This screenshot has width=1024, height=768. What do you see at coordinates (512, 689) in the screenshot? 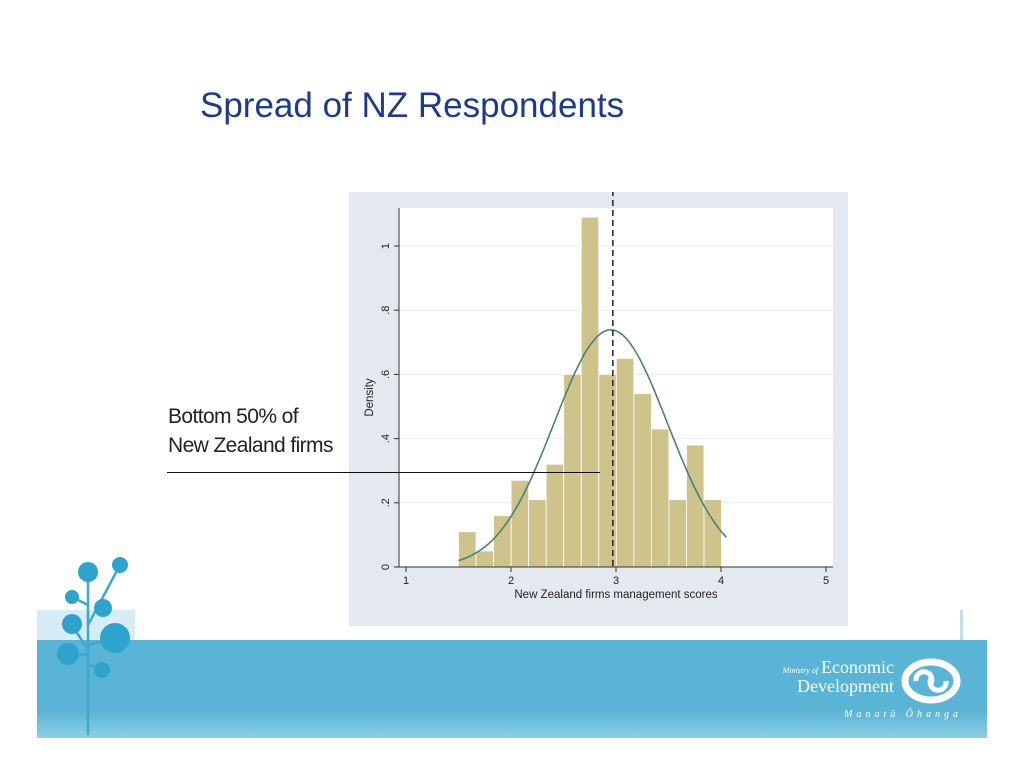
I see `footer-band` at bounding box center [512, 689].